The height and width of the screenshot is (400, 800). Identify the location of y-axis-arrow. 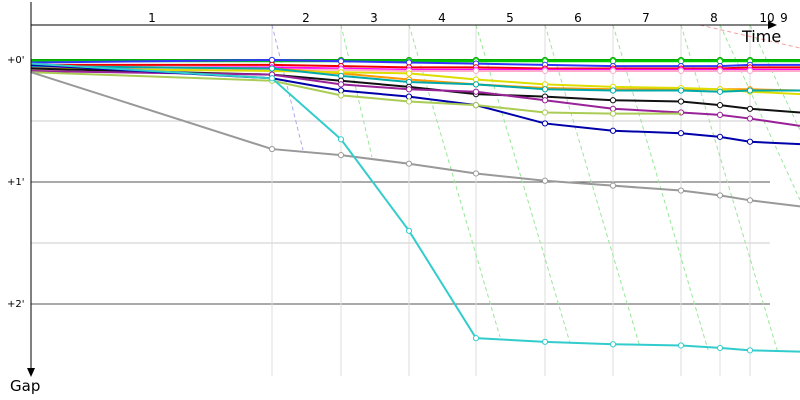
(31, 372).